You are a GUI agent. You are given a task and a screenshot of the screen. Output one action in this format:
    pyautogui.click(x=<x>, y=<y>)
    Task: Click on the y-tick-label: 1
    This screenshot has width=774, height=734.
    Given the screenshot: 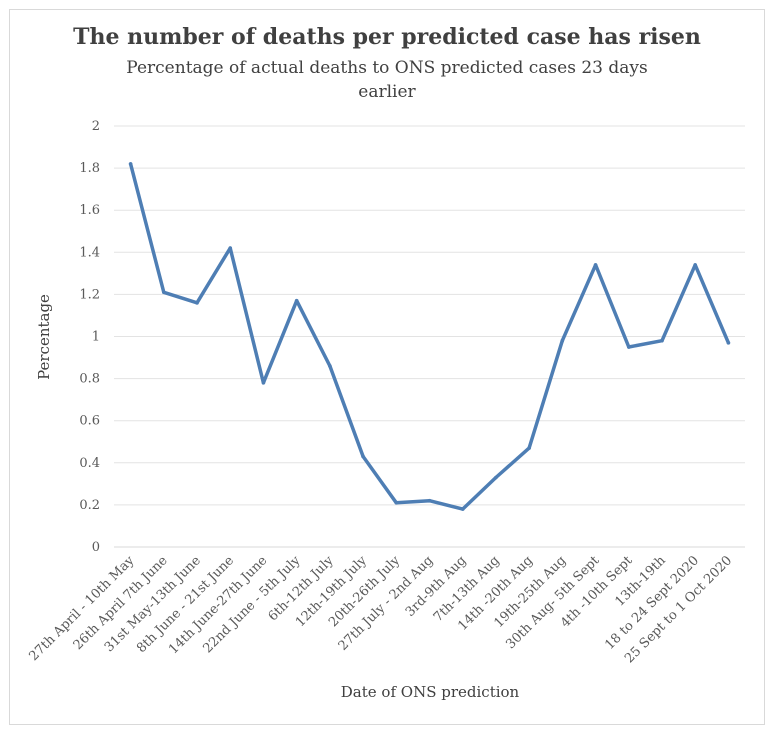 What is the action you would take?
    pyautogui.click(x=96, y=337)
    